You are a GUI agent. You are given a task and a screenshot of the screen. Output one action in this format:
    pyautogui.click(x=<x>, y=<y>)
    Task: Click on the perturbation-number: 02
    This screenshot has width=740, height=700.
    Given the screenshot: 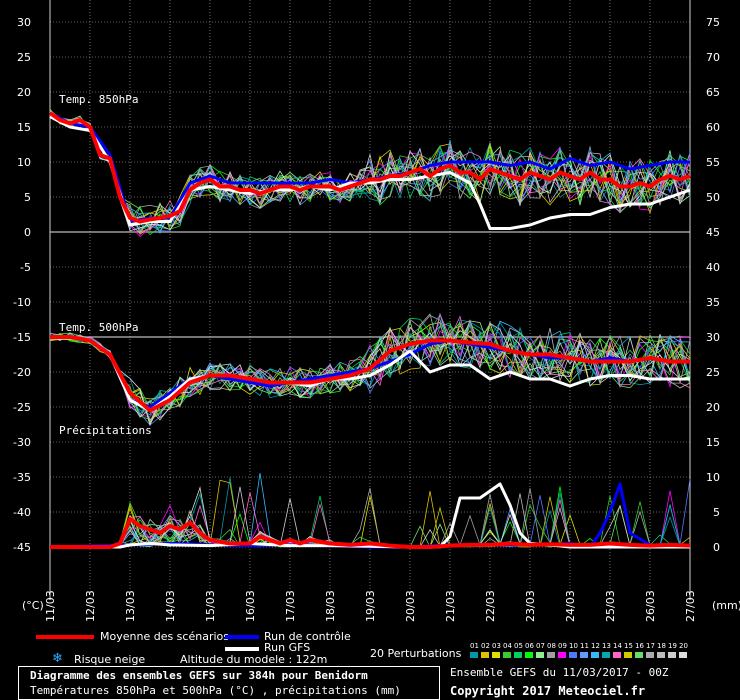 What is the action you would take?
    pyautogui.click(x=485, y=646)
    